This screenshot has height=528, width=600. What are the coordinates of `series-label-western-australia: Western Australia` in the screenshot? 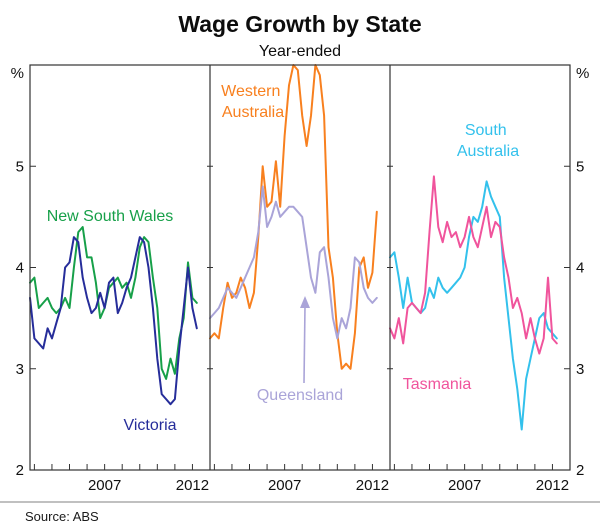 It's located at (253, 102).